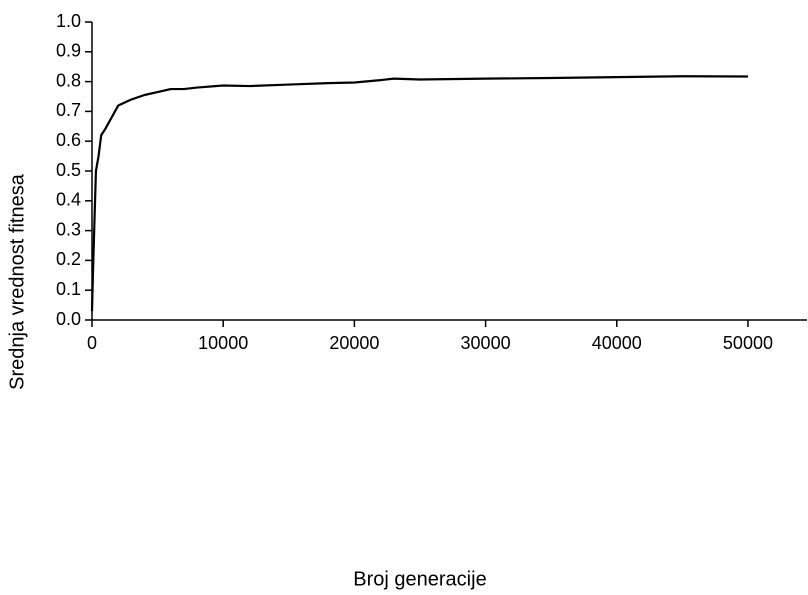 This screenshot has width=808, height=595. I want to click on y-tick-label: 0.0, so click(68, 319).